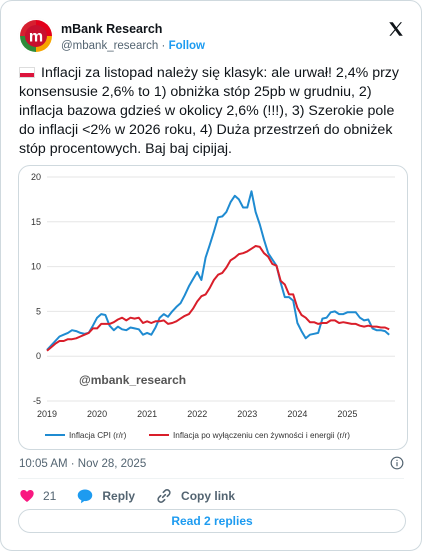  What do you see at coordinates (187, 46) in the screenshot?
I see `follow-button: Follow` at bounding box center [187, 46].